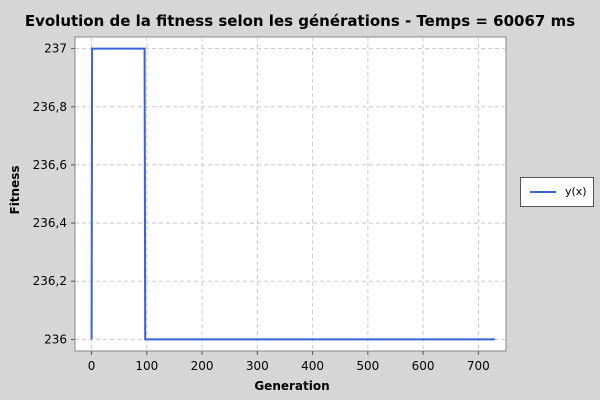 The width and height of the screenshot is (600, 400). I want to click on legend: y(x), so click(557, 192).